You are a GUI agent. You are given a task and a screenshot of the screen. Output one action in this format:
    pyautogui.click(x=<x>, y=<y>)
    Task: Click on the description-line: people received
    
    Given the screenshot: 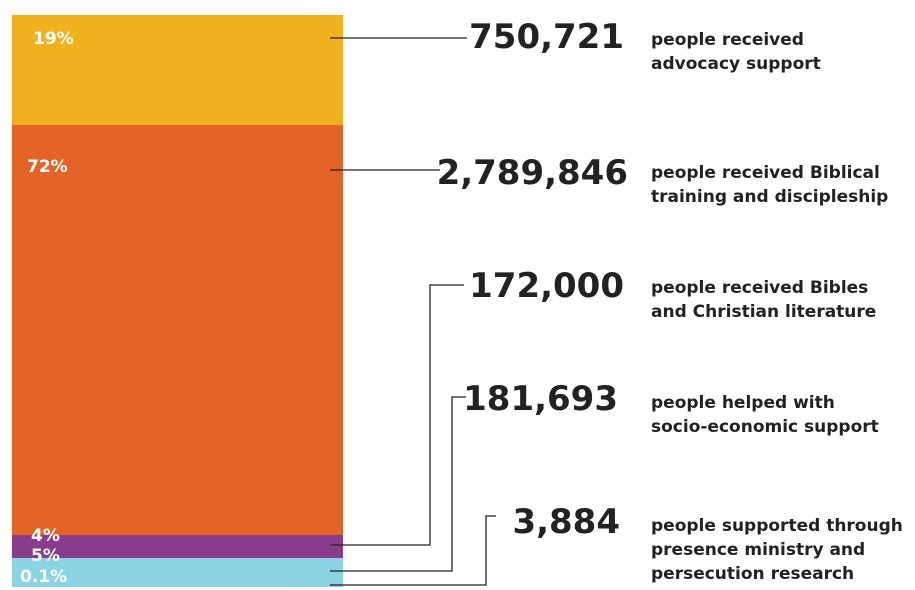 What is the action you would take?
    pyautogui.click(x=727, y=40)
    